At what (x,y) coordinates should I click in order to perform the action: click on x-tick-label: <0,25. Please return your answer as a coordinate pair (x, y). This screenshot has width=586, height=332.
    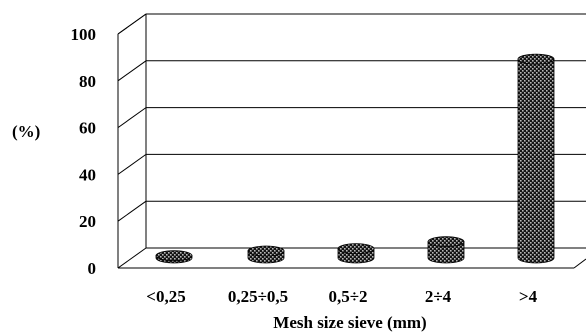
    Looking at the image, I should click on (165, 296).